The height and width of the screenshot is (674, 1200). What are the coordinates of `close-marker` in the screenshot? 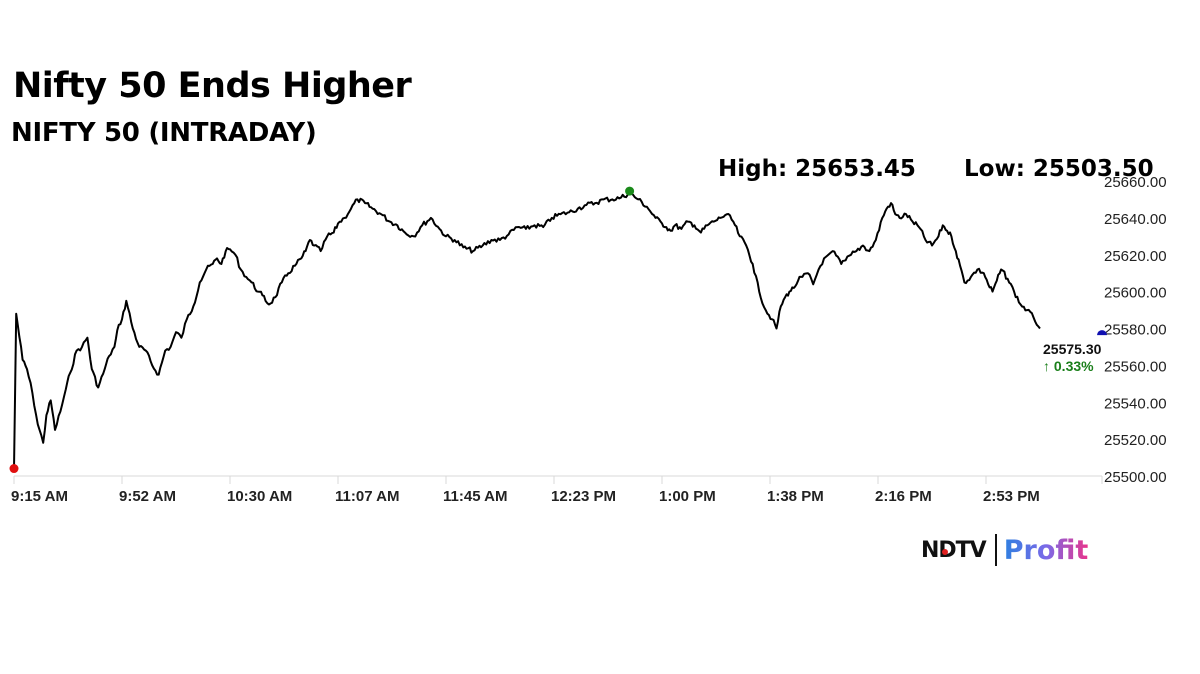 It's located at (1102, 333).